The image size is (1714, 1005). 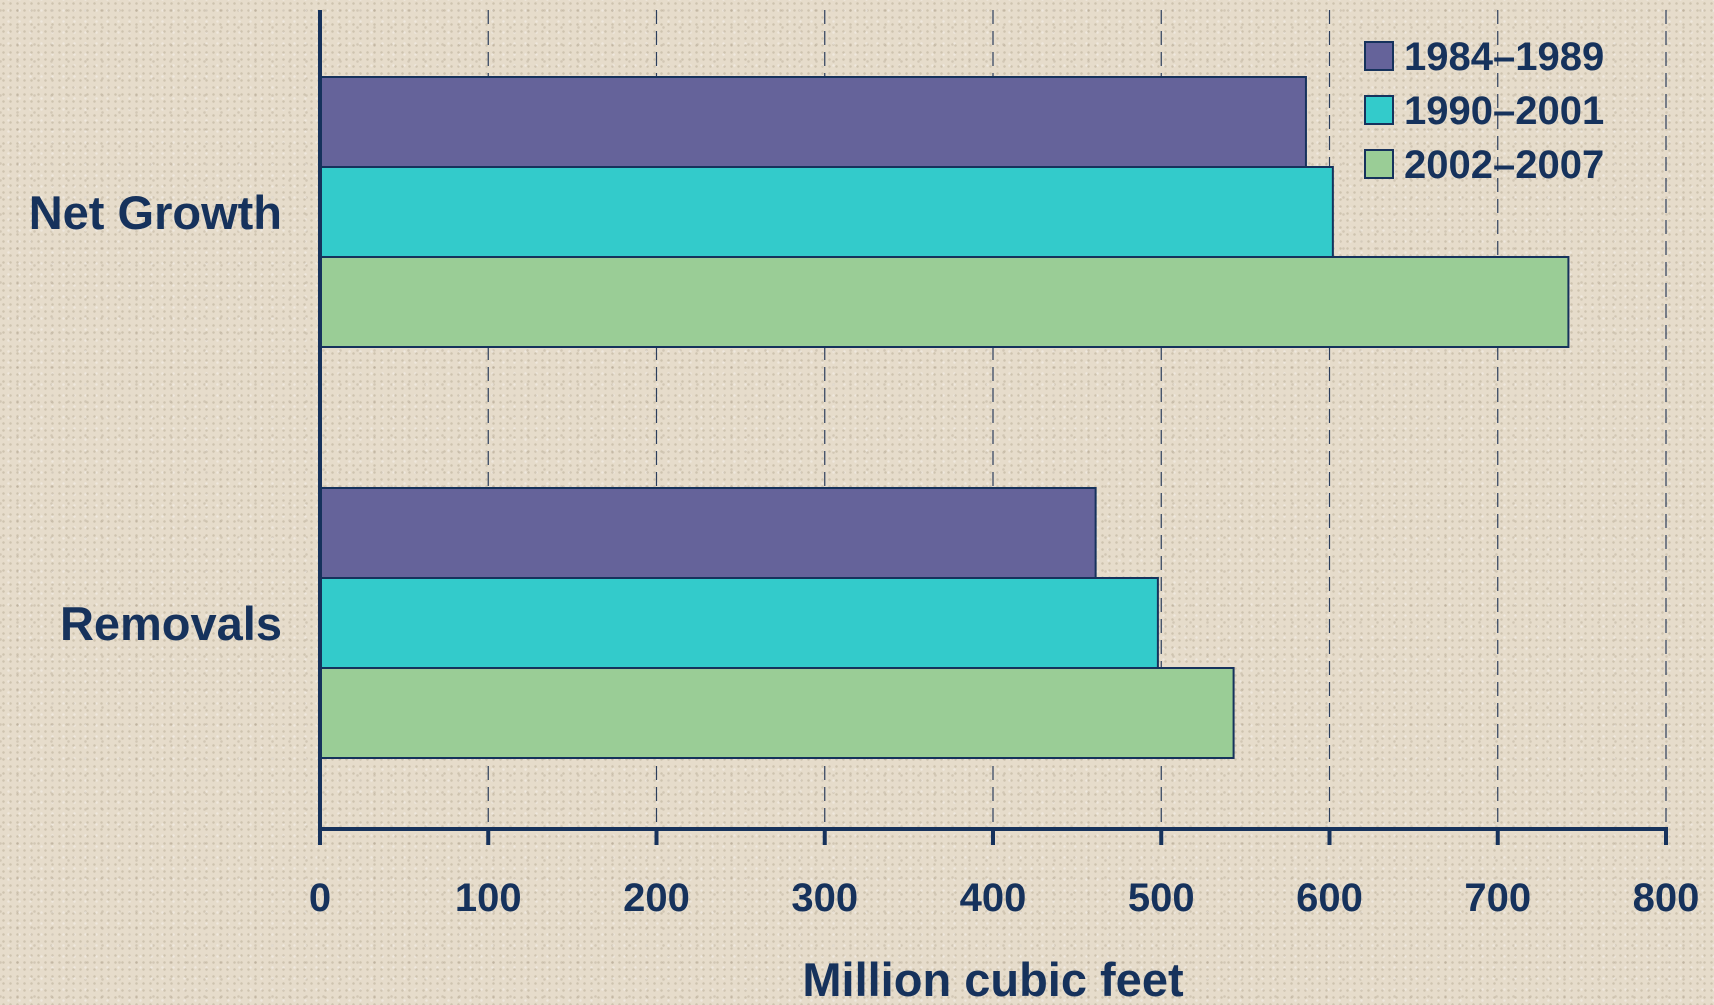 What do you see at coordinates (656, 898) in the screenshot?
I see `x-tick-label: 200` at bounding box center [656, 898].